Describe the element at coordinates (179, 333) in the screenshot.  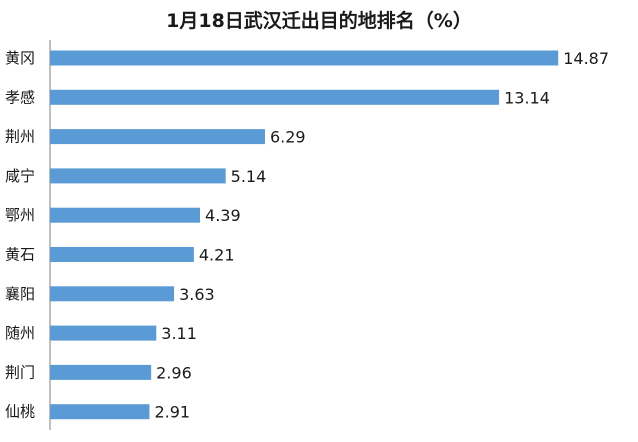
I see `value-label: 3.11` at that location.